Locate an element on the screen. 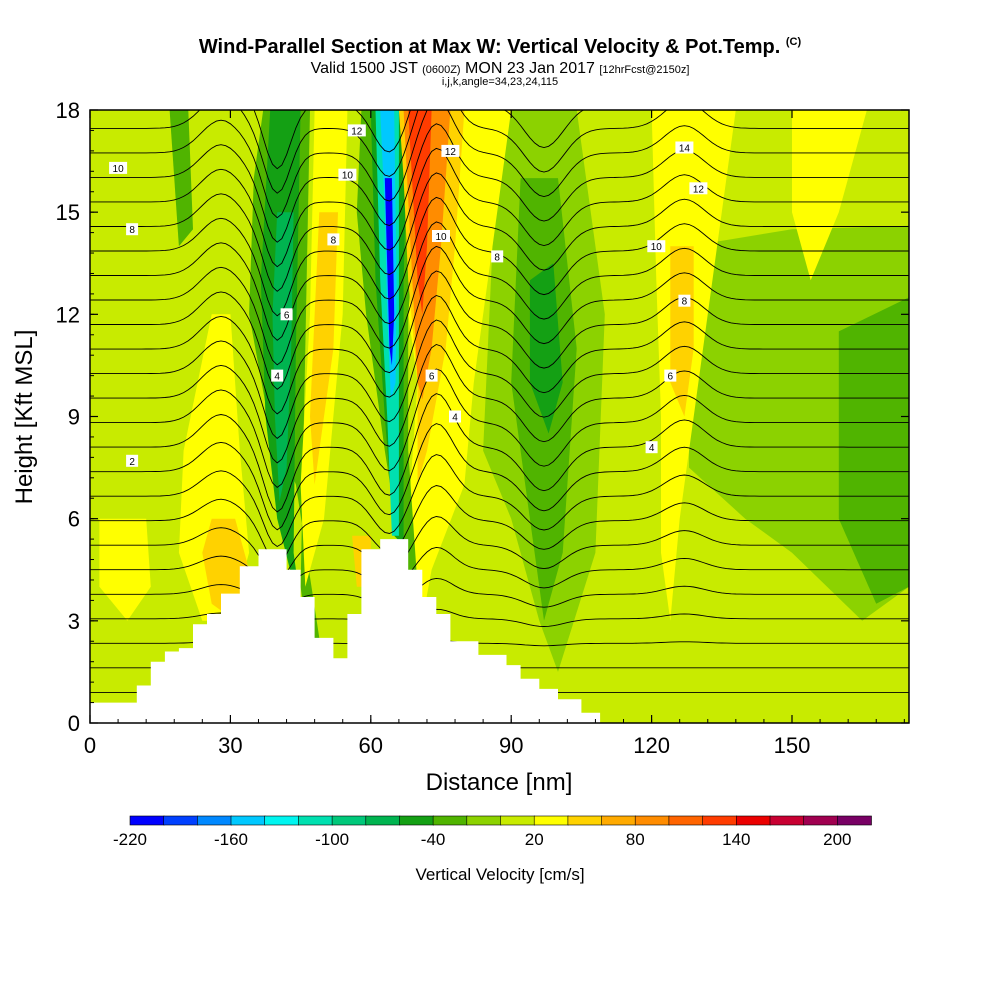 The height and width of the screenshot is (1000, 1000). y-tick-label: 9 is located at coordinates (74, 417).